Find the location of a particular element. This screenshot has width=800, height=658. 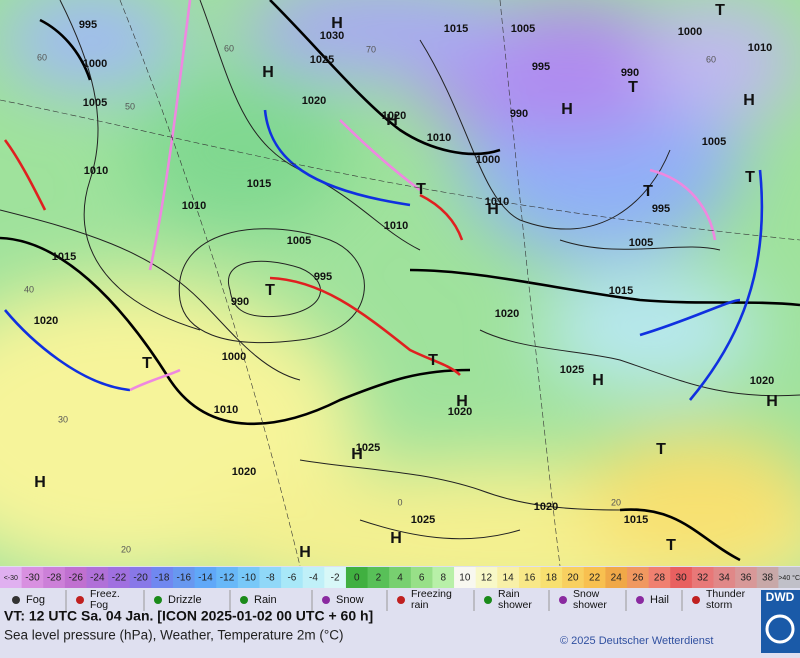

legend-label: Thunder is located at coordinates (726, 594).